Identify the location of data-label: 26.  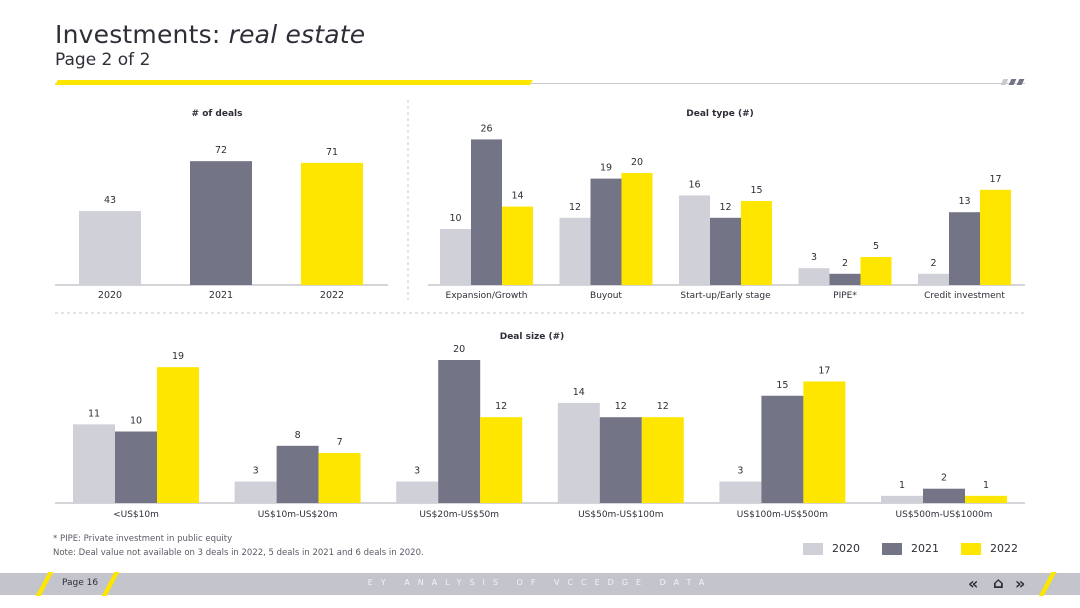
(486, 128).